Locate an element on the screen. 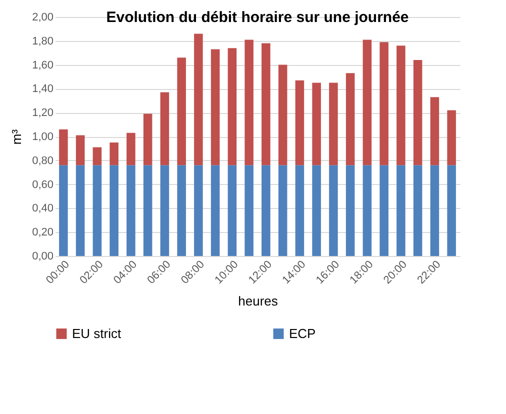  y-tick-label: 1,20 is located at coordinates (43, 113).